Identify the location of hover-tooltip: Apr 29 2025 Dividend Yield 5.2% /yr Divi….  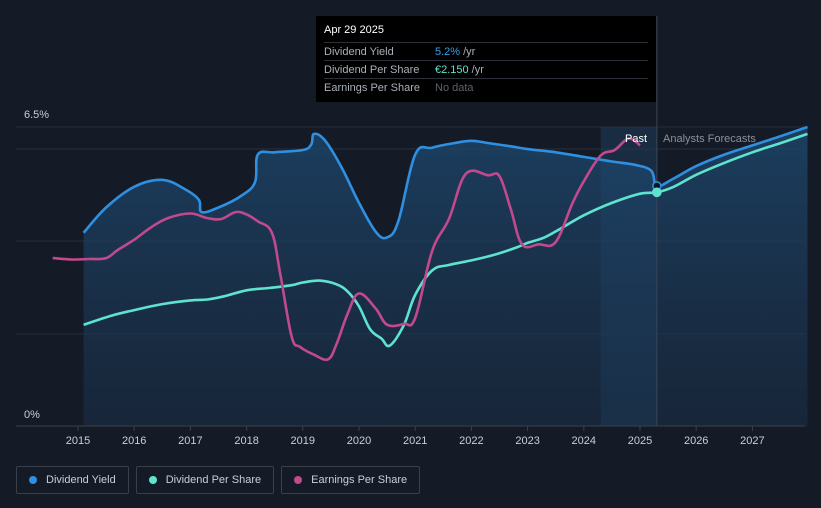
(486, 59).